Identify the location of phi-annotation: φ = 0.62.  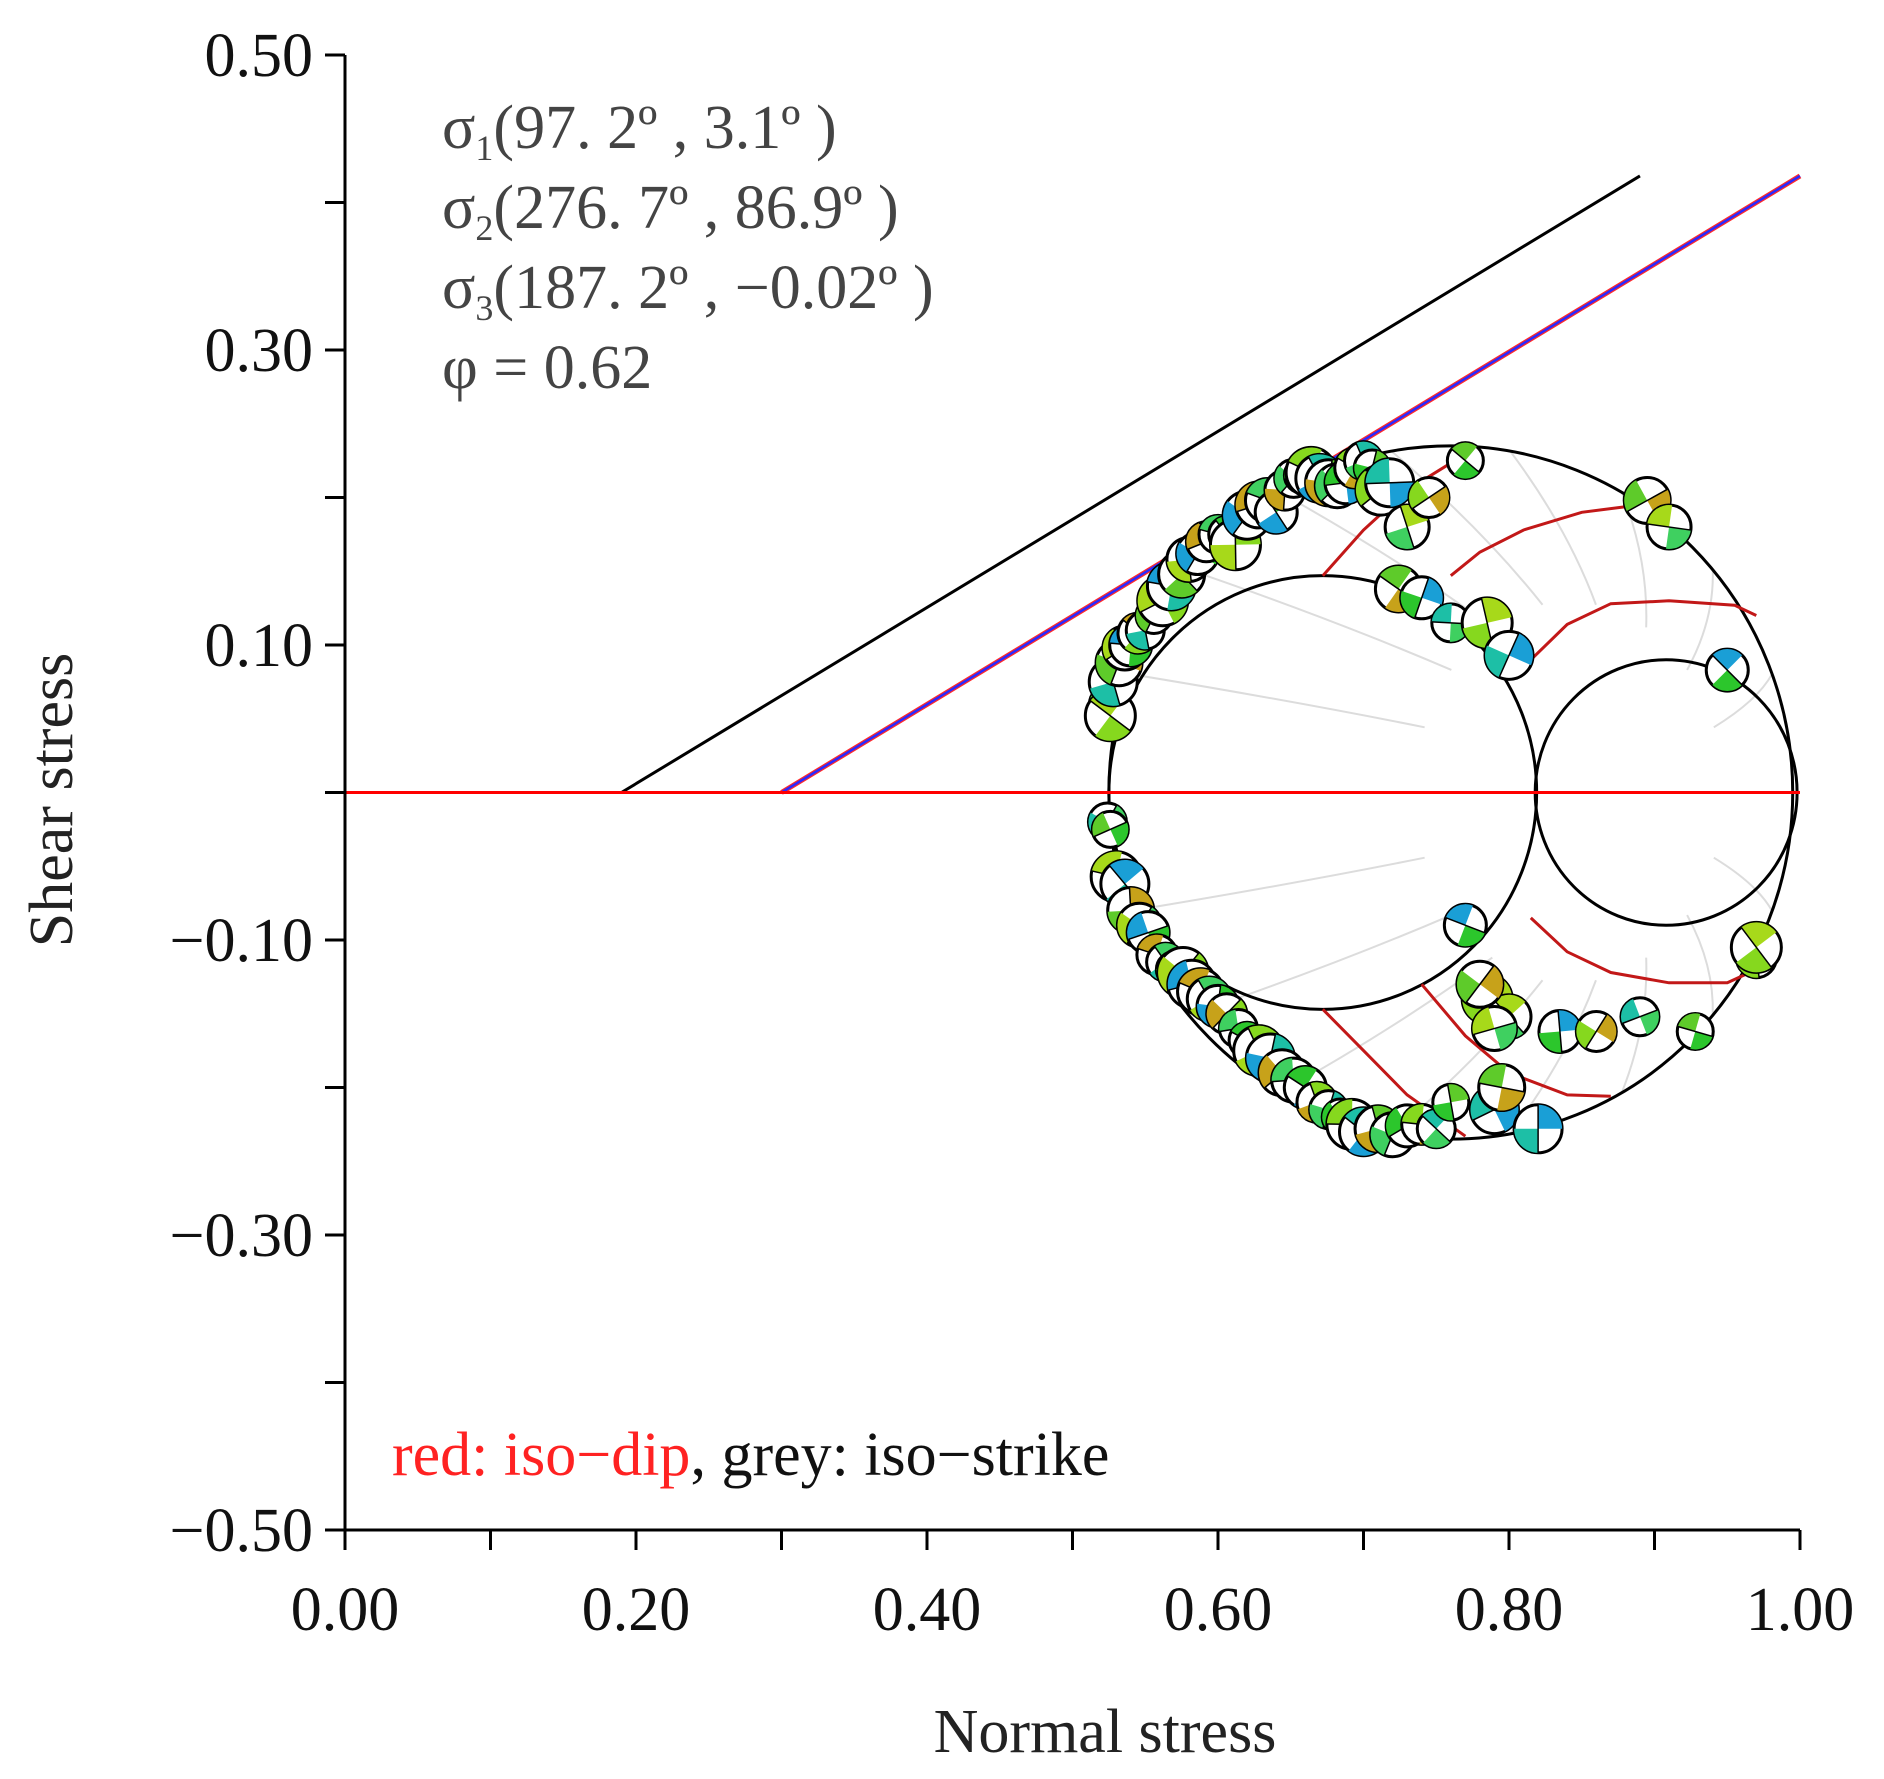
(547, 368).